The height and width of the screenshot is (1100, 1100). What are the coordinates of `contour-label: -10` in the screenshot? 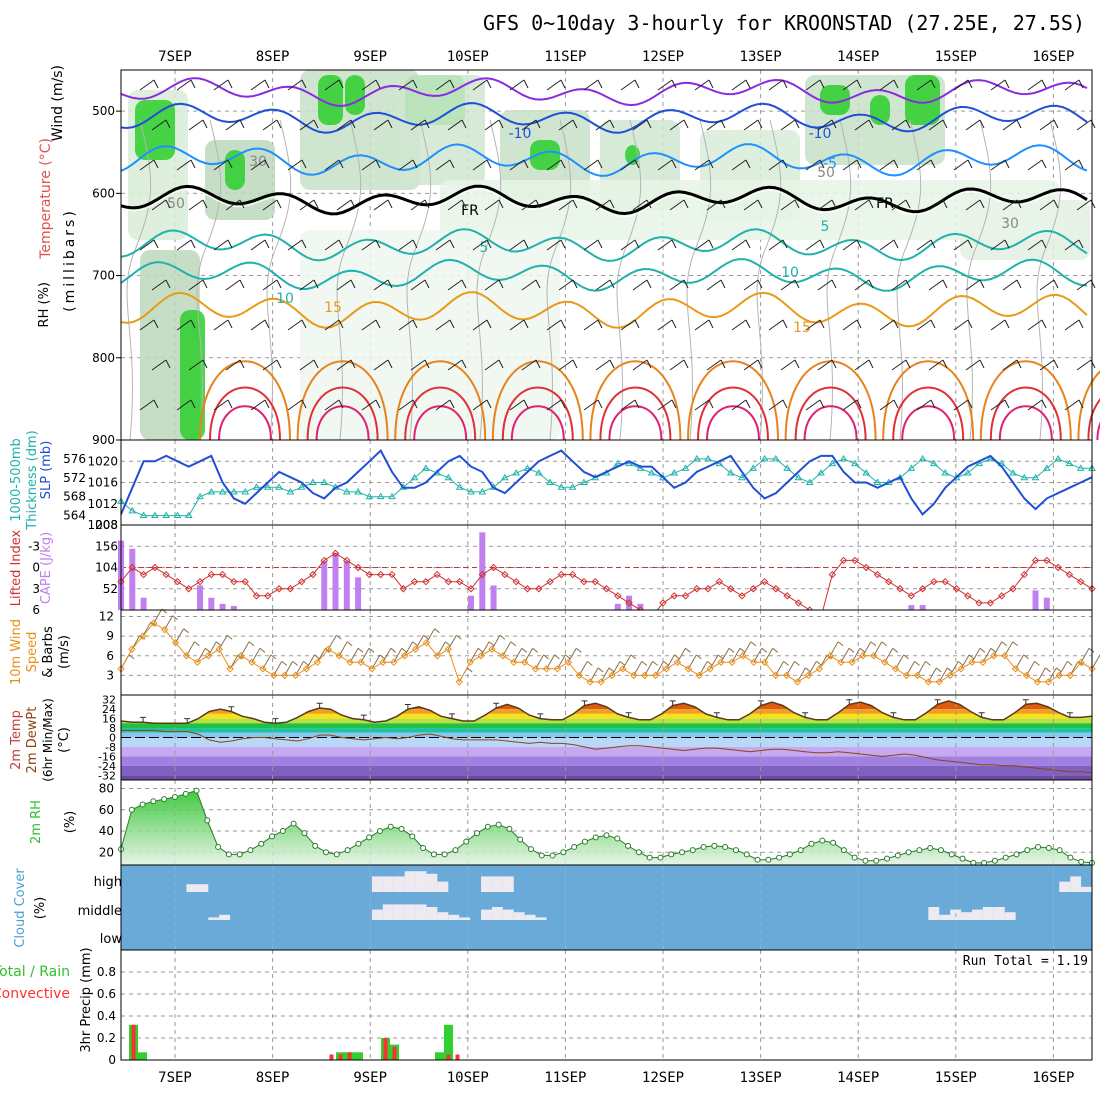 It's located at (520, 134).